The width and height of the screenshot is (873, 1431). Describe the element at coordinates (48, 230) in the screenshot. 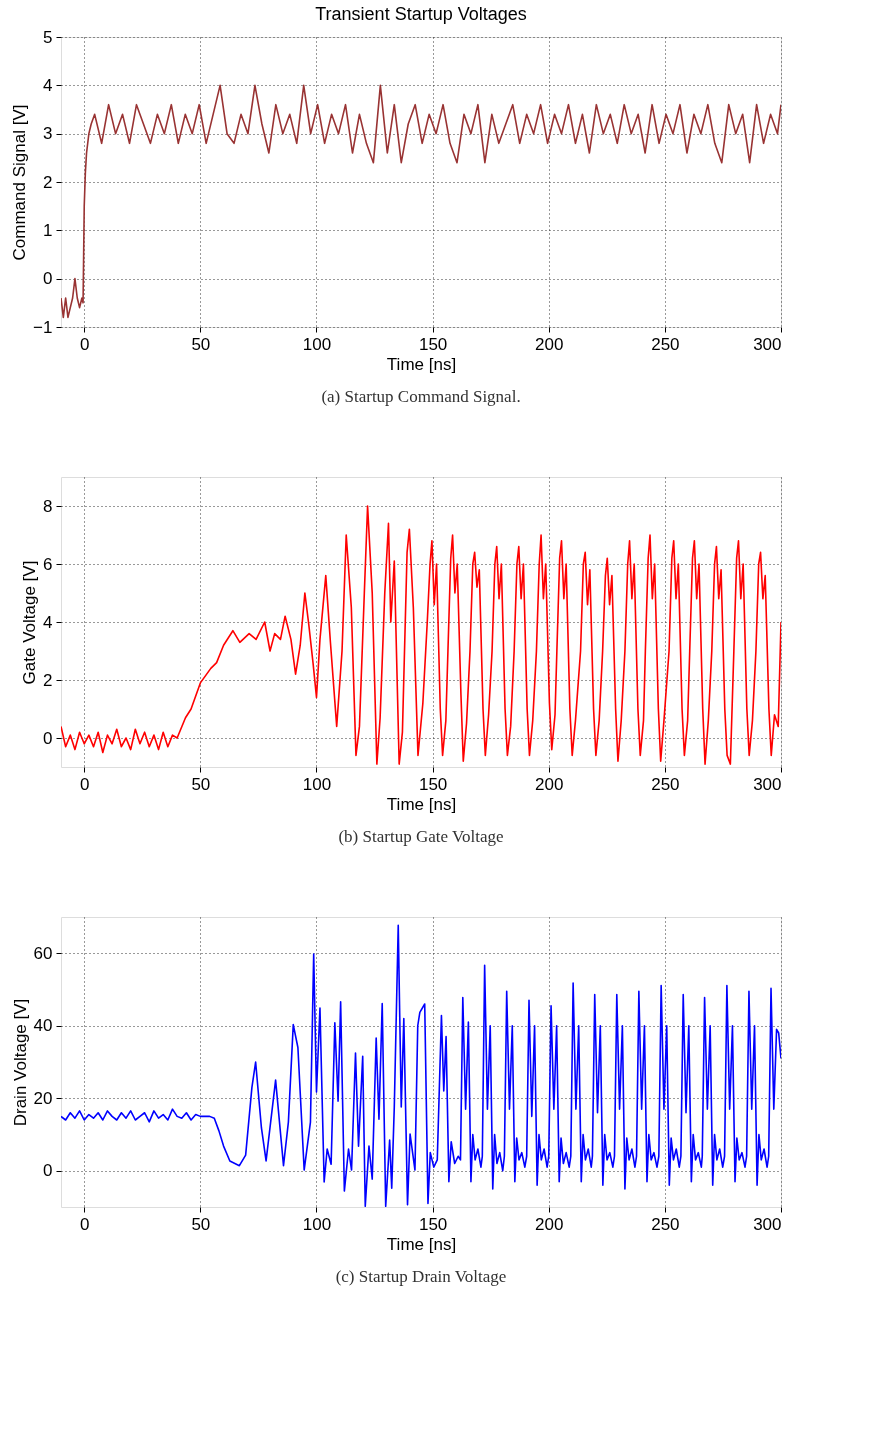

I see `y-tick-label: 1` at that location.